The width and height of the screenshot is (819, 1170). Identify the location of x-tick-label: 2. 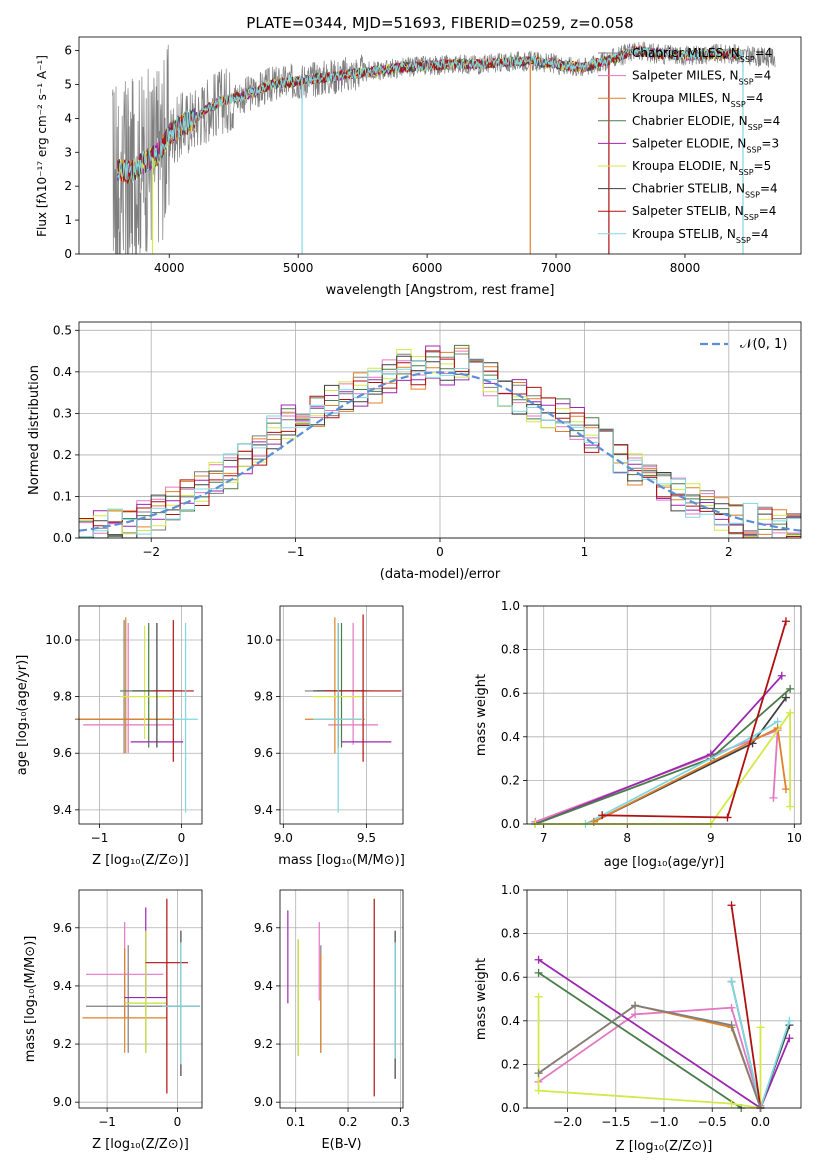
(729, 552).